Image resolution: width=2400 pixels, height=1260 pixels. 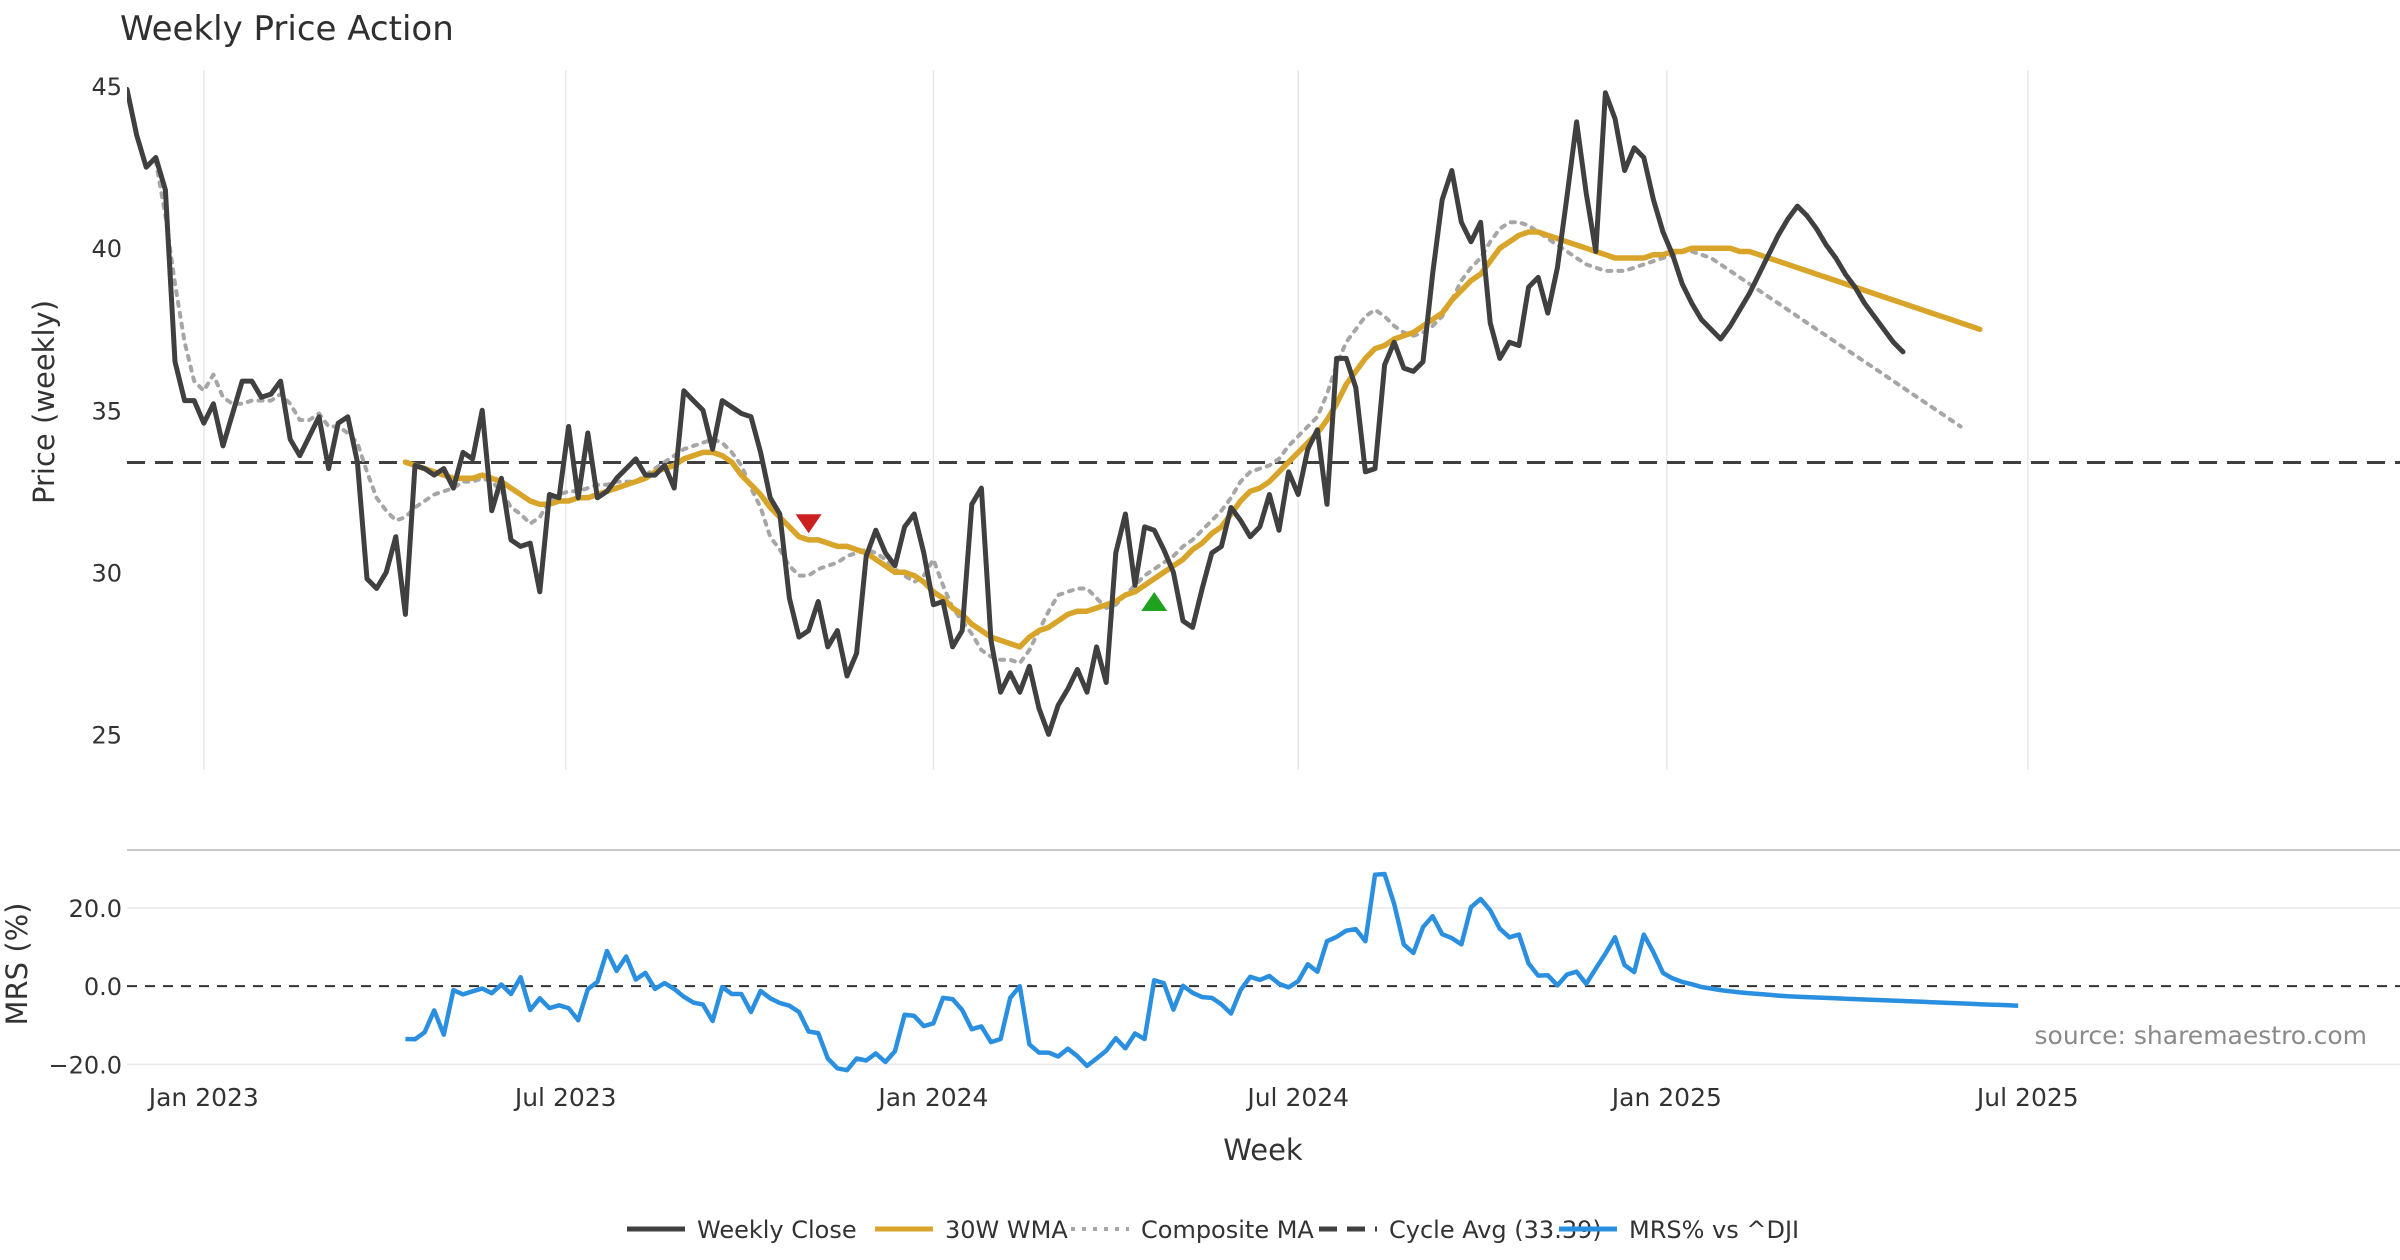 What do you see at coordinates (287, 29) in the screenshot?
I see `chart-title: Weekly Price Action` at bounding box center [287, 29].